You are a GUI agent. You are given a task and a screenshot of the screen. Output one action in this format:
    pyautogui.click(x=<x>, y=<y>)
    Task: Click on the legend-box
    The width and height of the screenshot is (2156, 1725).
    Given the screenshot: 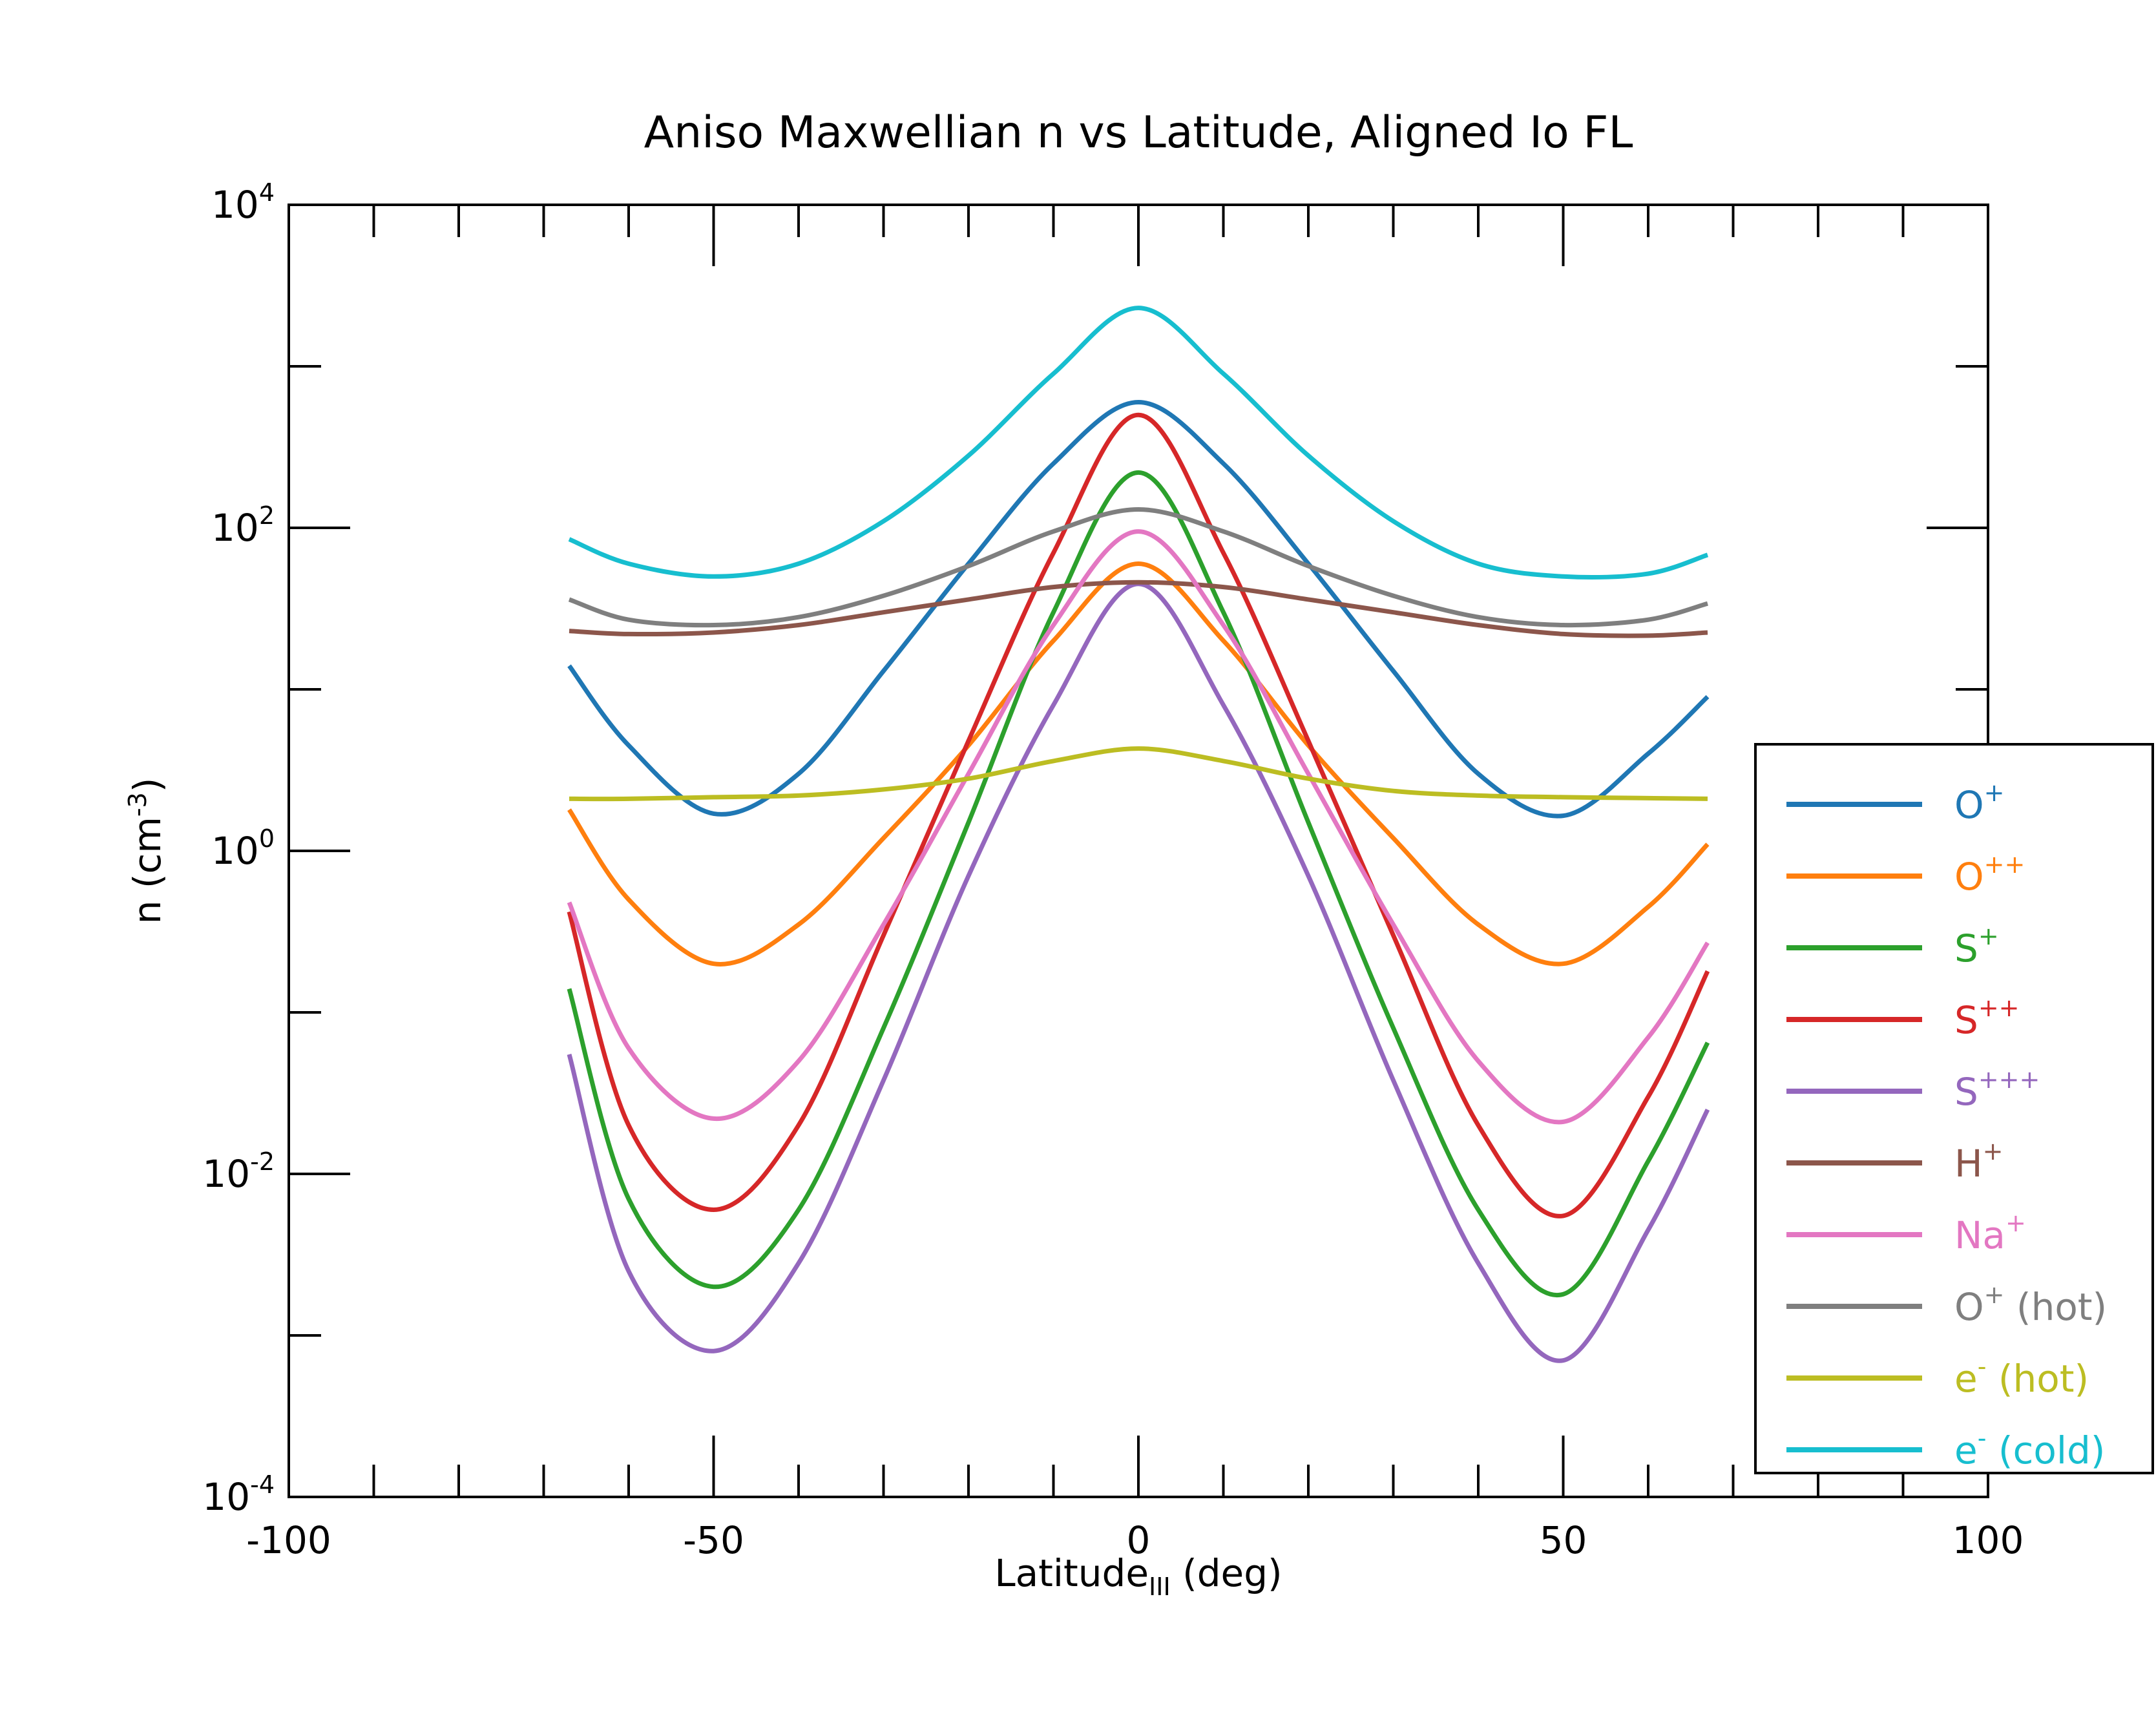 What is the action you would take?
    pyautogui.click(x=1954, y=1108)
    